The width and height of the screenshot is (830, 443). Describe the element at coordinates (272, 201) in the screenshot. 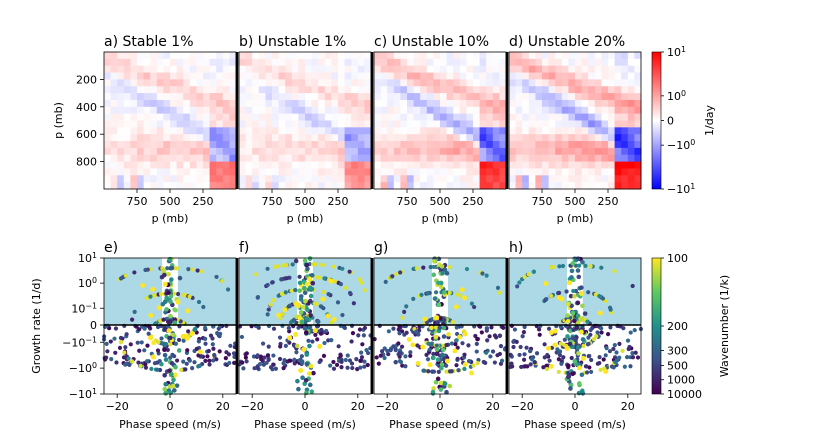

I see `x-tick-label: 750` at that location.